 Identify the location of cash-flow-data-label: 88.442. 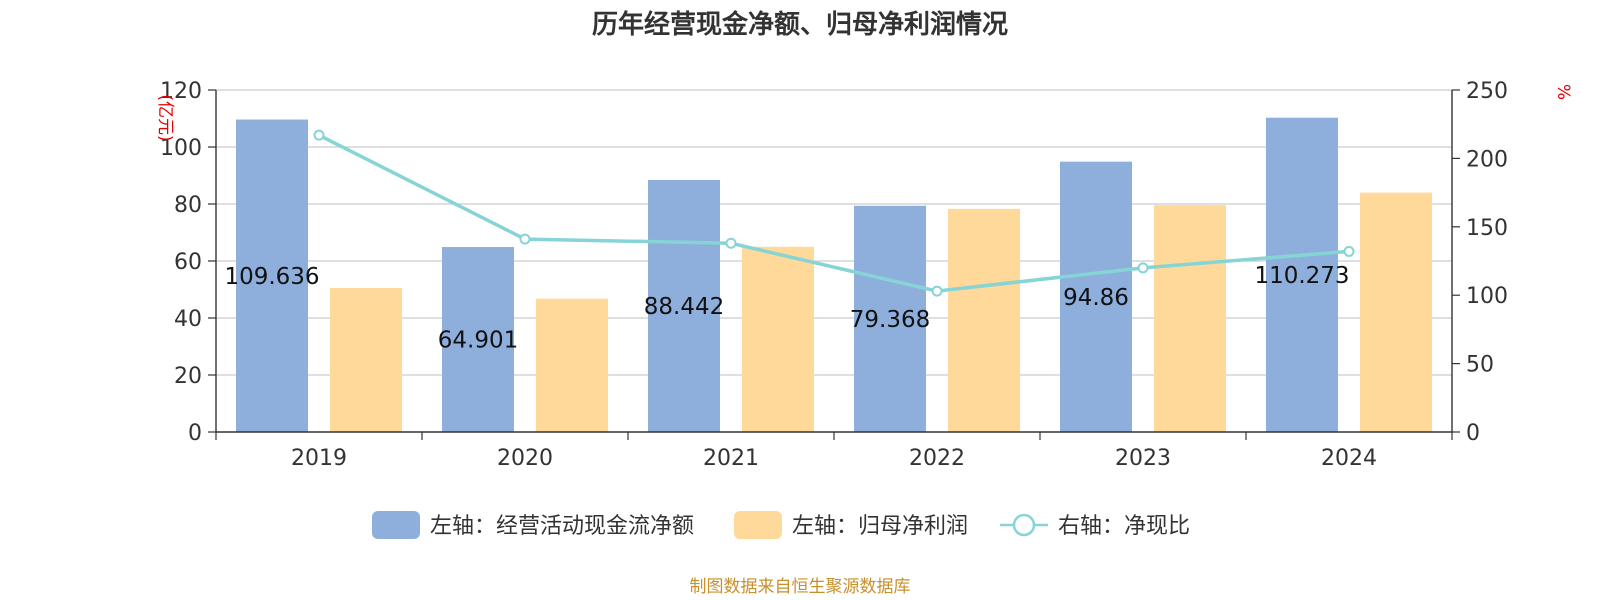
(684, 307).